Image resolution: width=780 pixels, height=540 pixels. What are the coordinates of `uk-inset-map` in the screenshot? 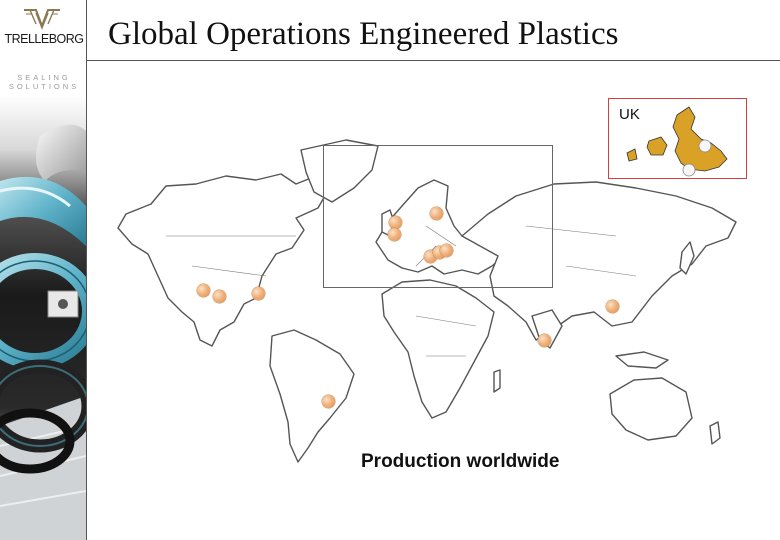 It's located at (677, 141).